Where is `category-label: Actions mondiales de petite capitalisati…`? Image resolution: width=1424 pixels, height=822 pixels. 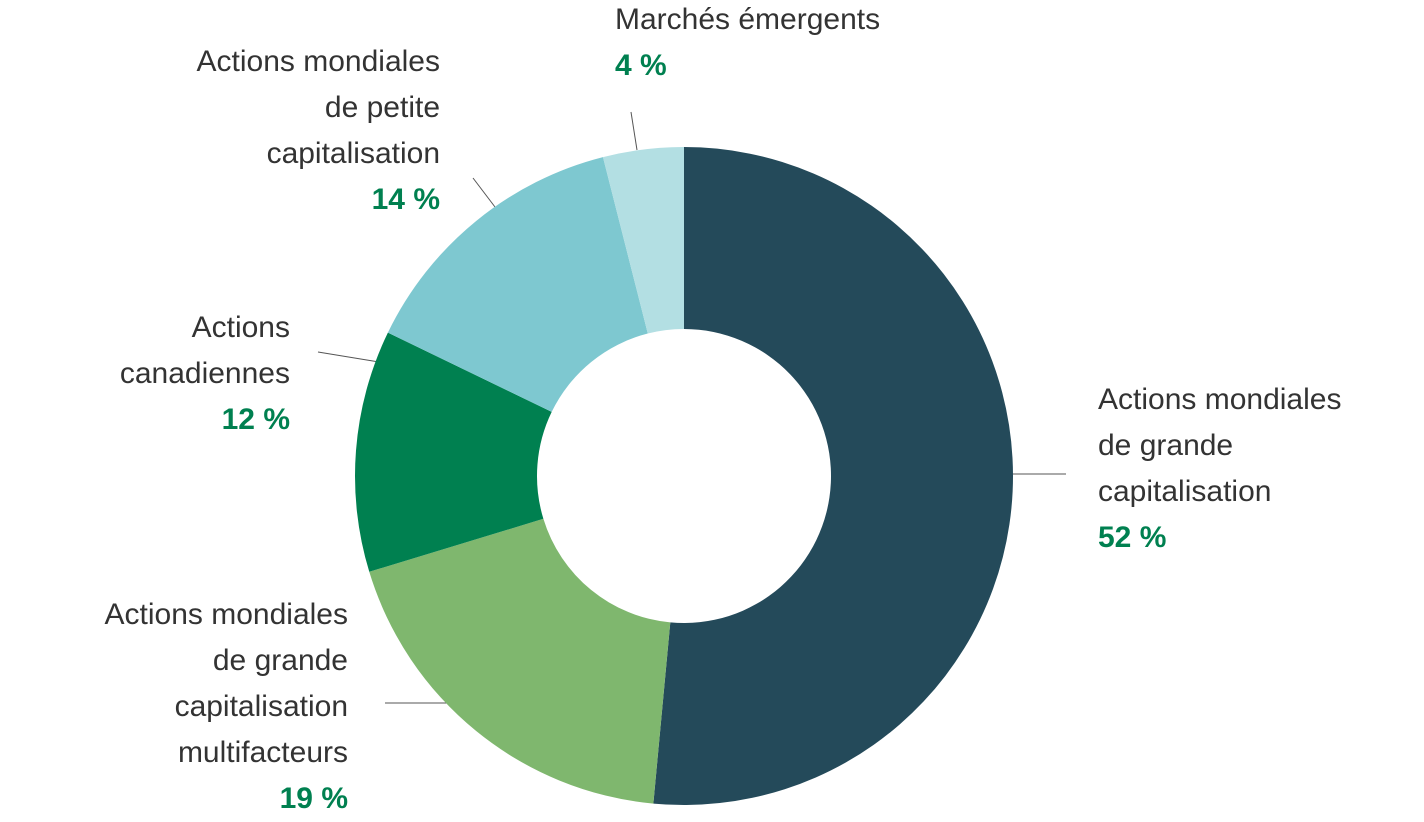 category-label: Actions mondiales de petite capitalisati… is located at coordinates (318, 107).